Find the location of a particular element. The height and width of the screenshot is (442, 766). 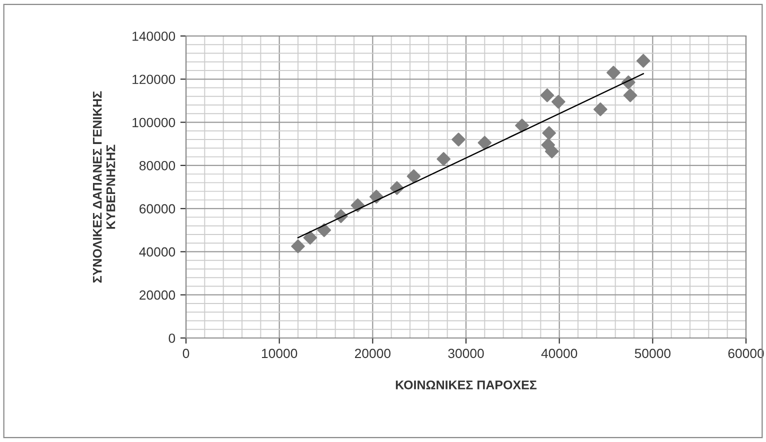

y-tick-label: 120000 is located at coordinates (154, 79).